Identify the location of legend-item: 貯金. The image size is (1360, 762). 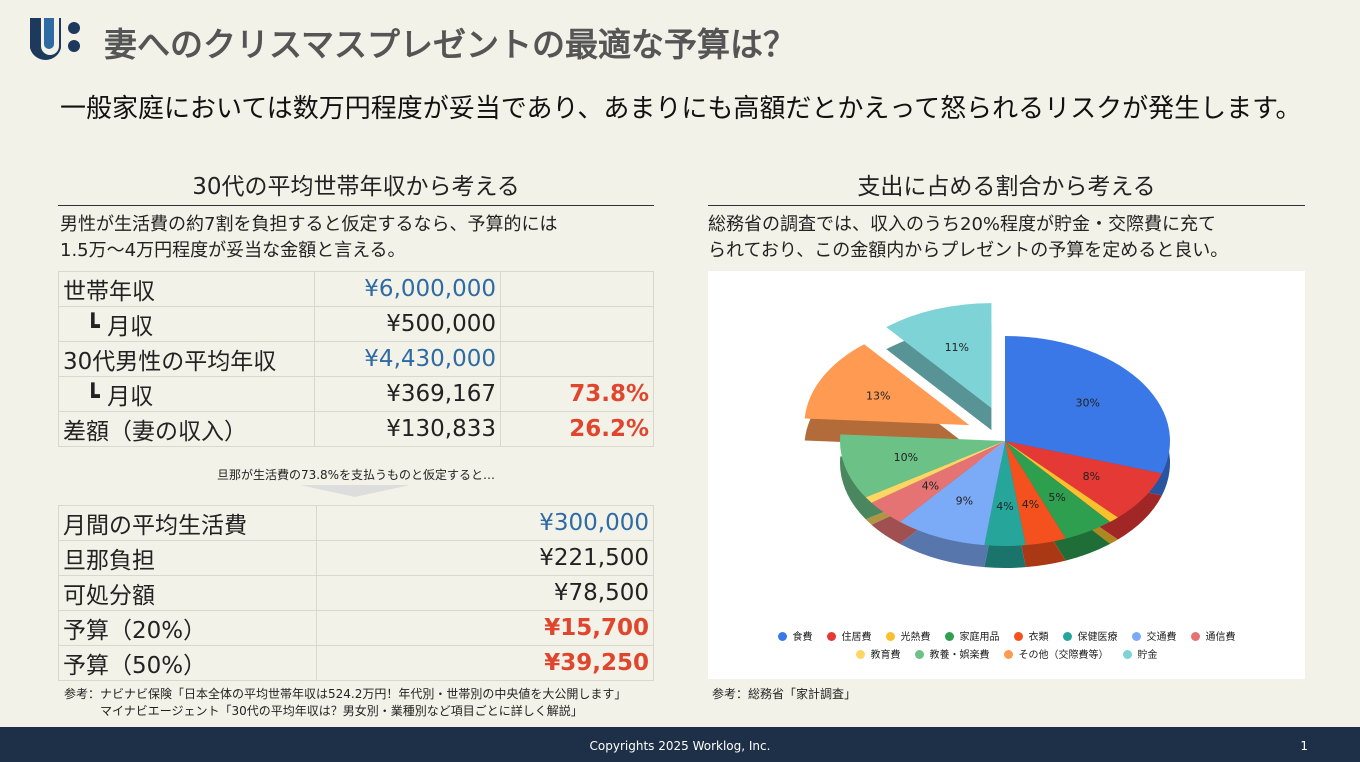
(1140, 656).